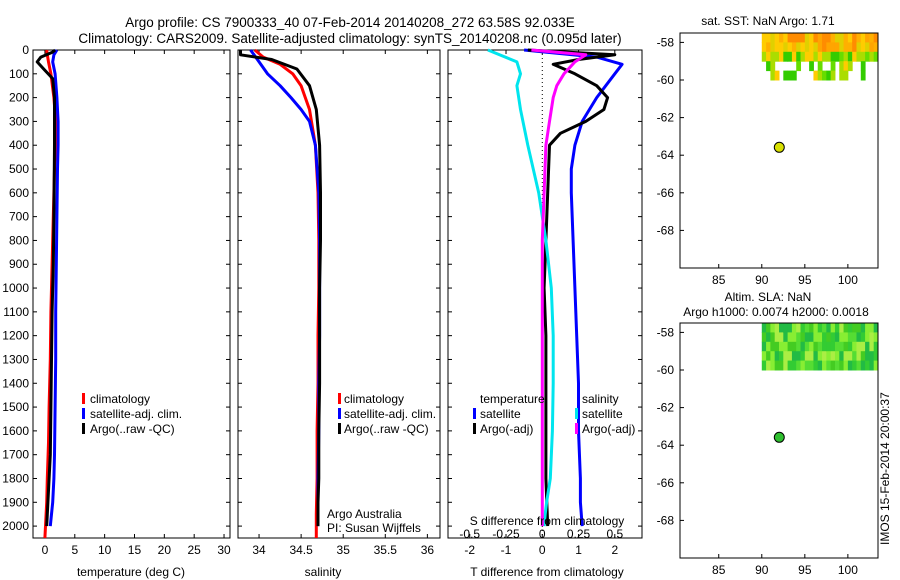  What do you see at coordinates (259, 550) in the screenshot?
I see `x-tick-label: 34` at bounding box center [259, 550].